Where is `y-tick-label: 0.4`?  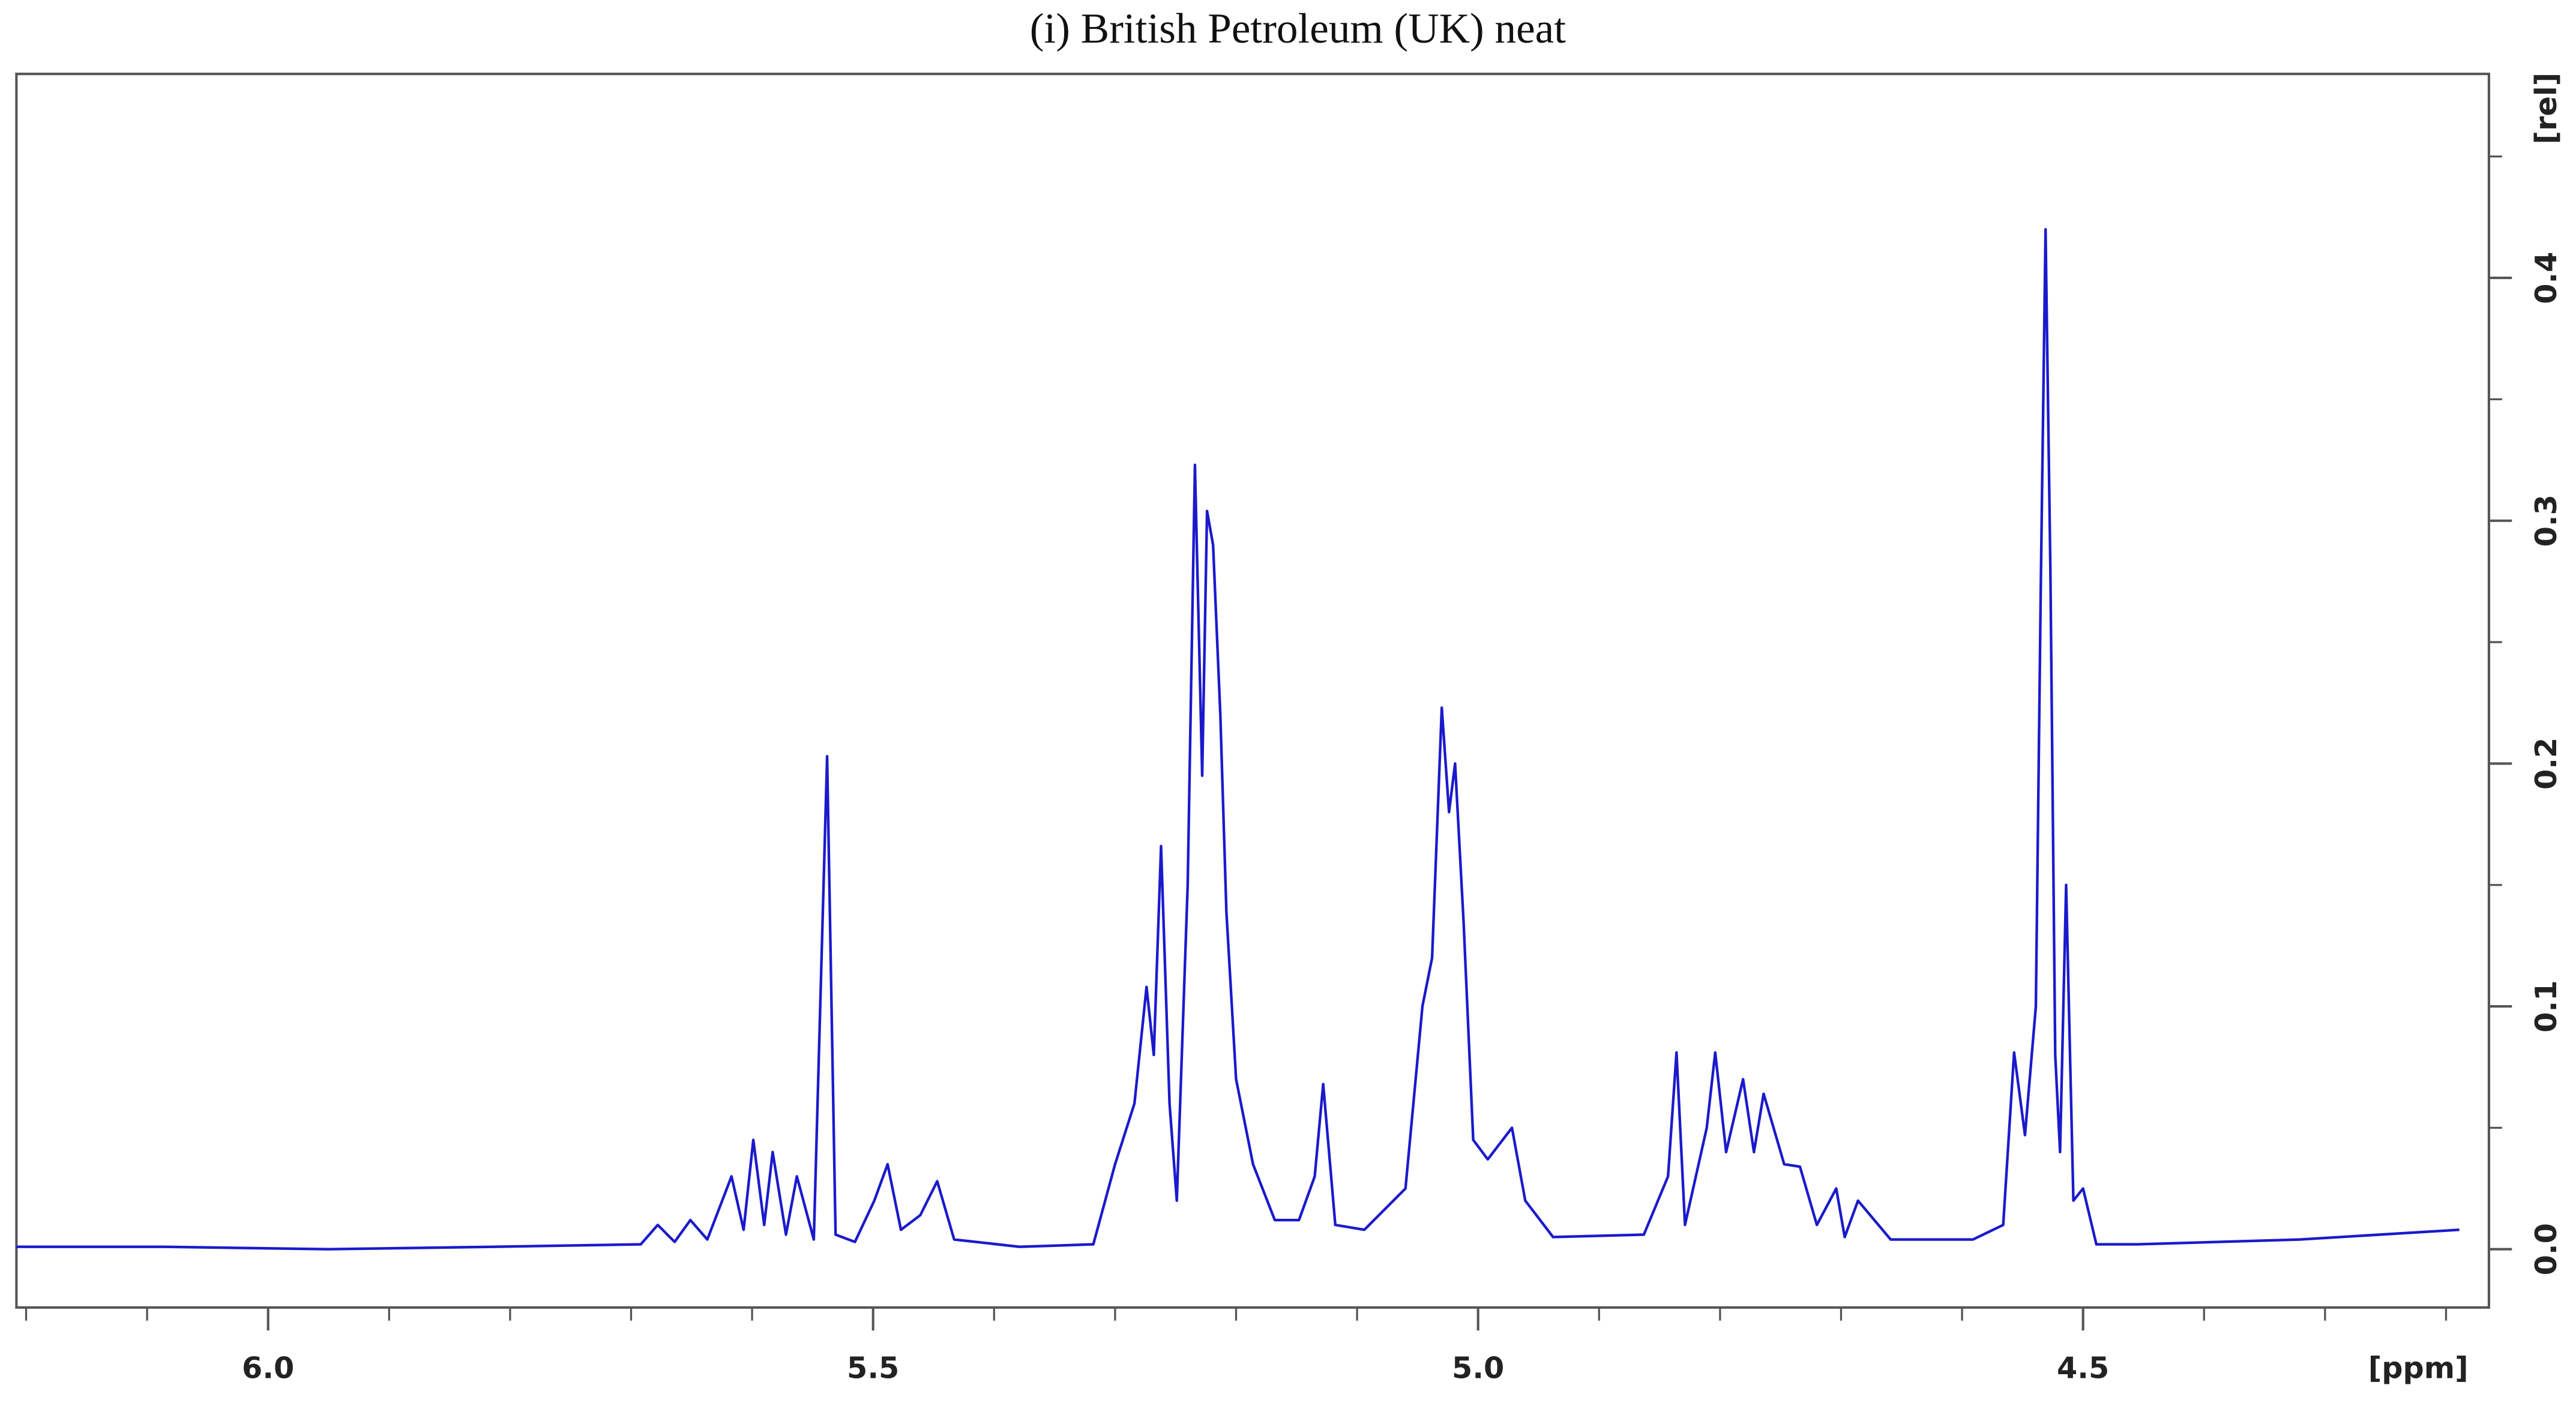
y-tick-label: 0.4 is located at coordinates (2546, 277).